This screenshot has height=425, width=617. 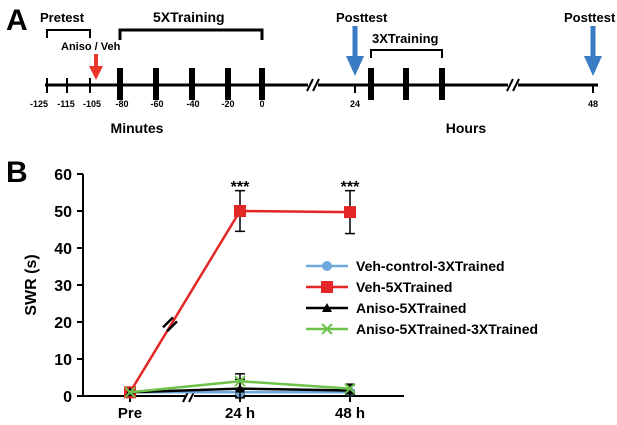 I want to click on tick-label: -115, so click(x=66, y=104).